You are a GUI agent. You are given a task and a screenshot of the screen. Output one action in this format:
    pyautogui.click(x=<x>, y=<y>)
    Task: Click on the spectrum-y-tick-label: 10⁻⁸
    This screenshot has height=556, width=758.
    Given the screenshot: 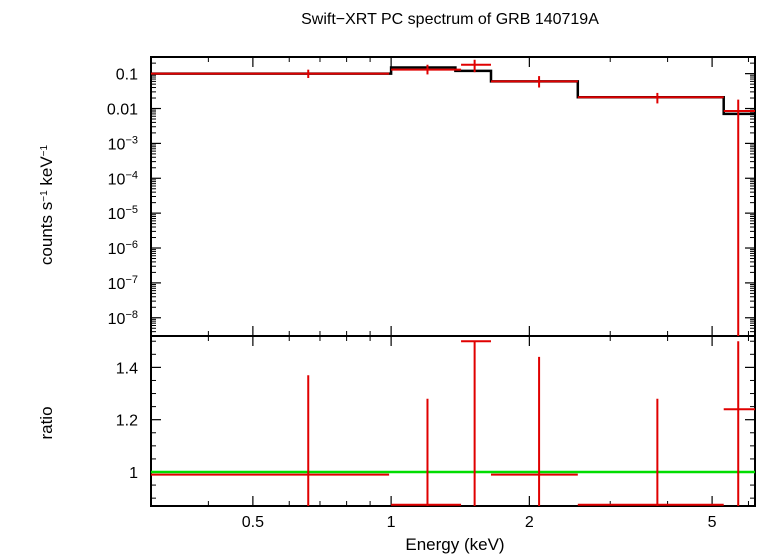 What is the action you would take?
    pyautogui.click(x=123, y=318)
    